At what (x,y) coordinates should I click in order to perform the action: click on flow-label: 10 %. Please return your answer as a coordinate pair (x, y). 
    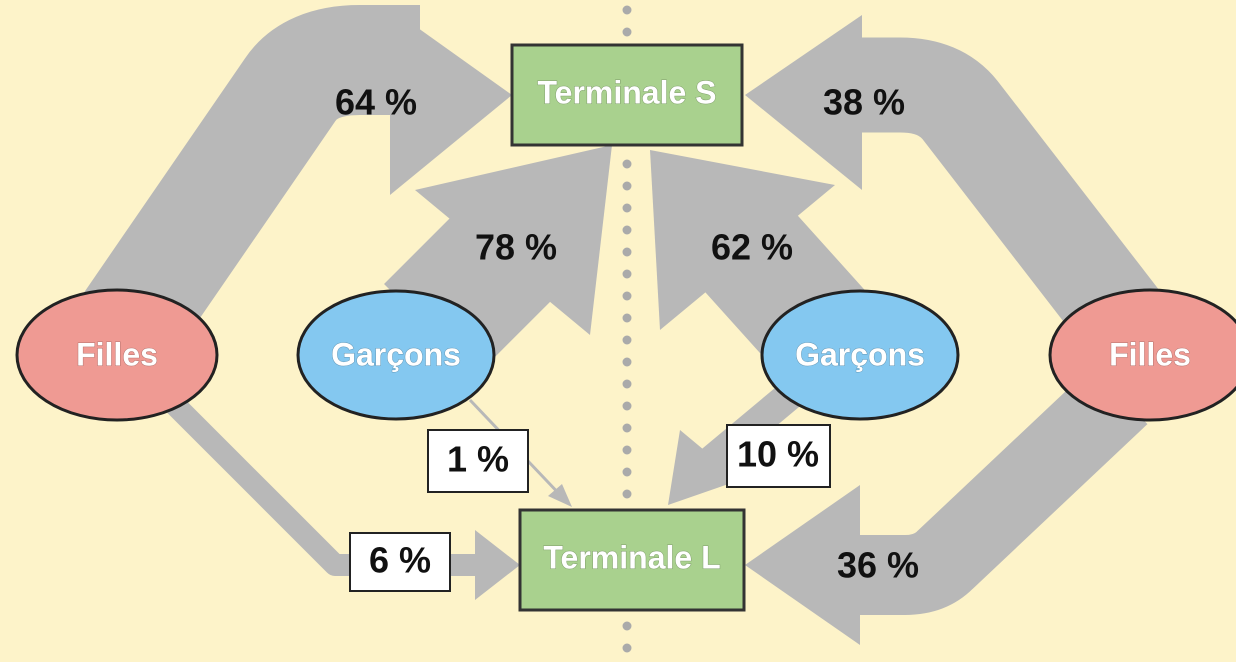
    Looking at the image, I should click on (778, 454).